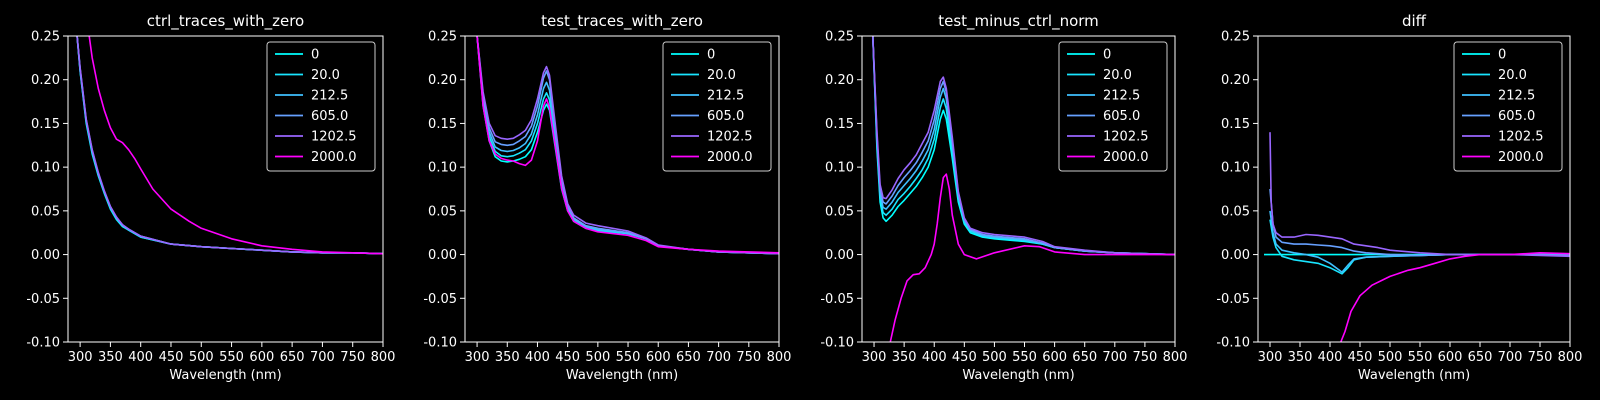 The height and width of the screenshot is (400, 1600). I want to click on chart-title: diff, so click(1414, 21).